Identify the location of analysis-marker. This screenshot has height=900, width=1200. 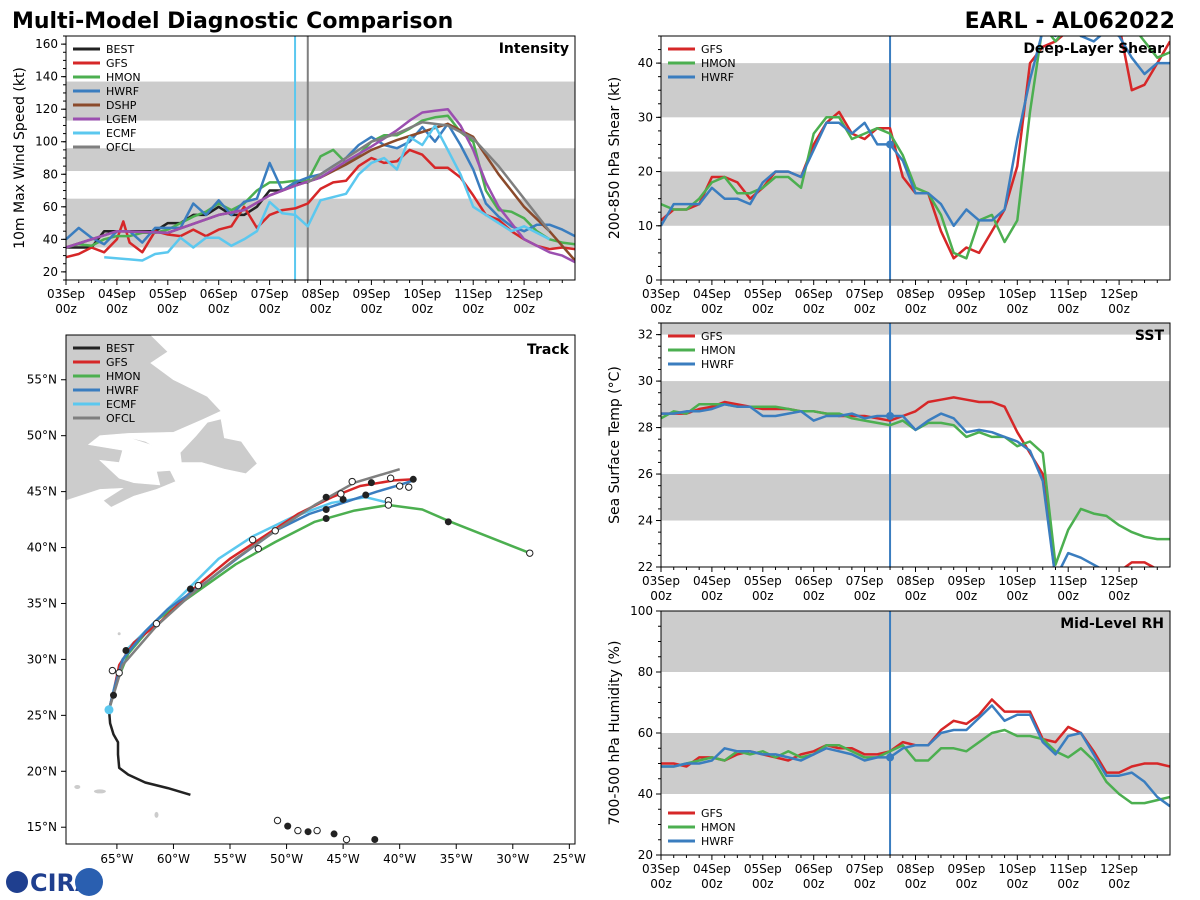
(890, 757).